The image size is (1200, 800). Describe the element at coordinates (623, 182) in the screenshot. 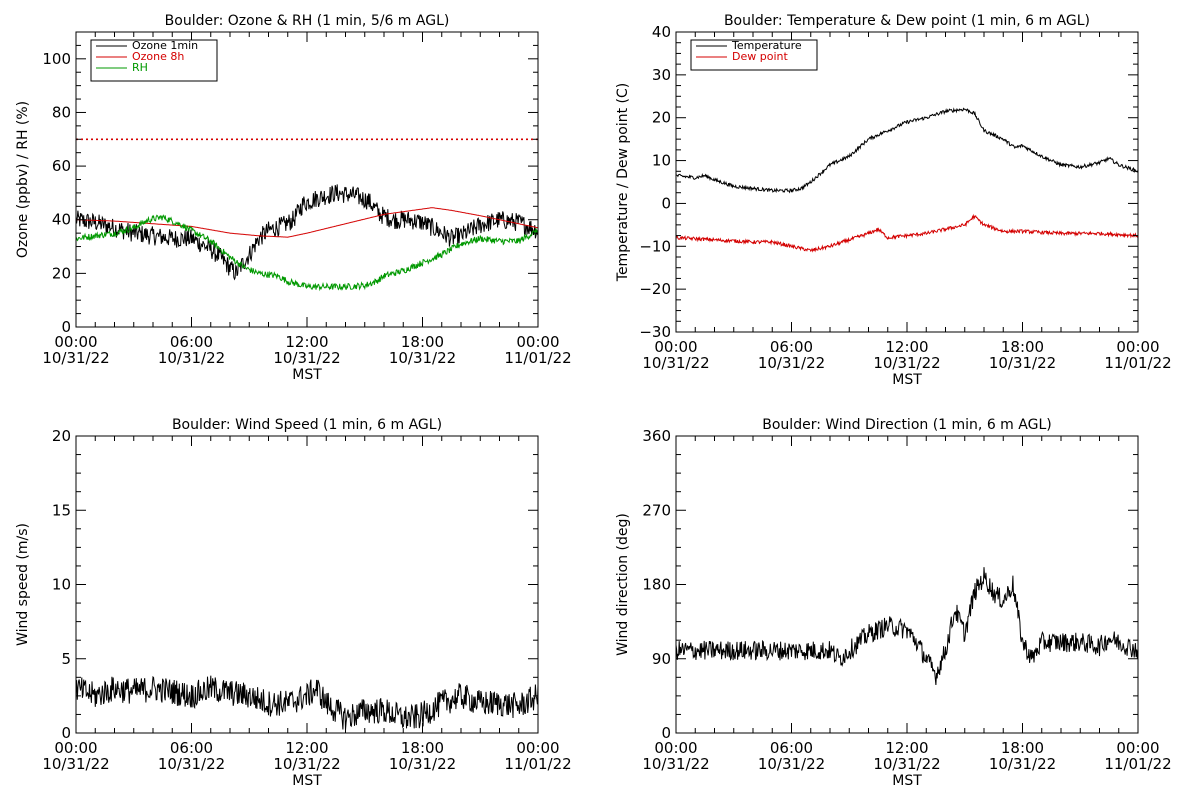

I see `y-axis-label: Temperature / Dew point (C)` at that location.